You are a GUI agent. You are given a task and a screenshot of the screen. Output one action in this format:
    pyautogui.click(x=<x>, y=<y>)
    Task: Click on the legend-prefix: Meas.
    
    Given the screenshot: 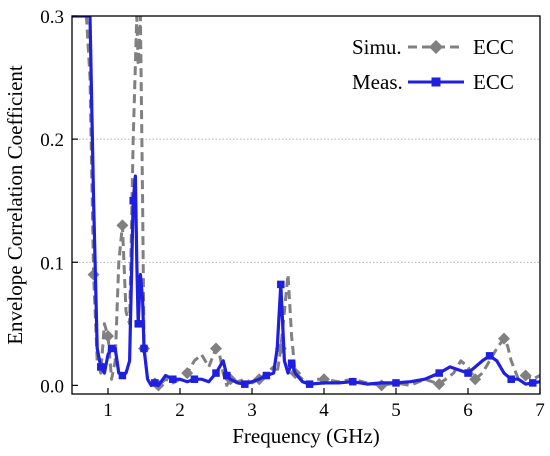 What is the action you would take?
    pyautogui.click(x=377, y=82)
    